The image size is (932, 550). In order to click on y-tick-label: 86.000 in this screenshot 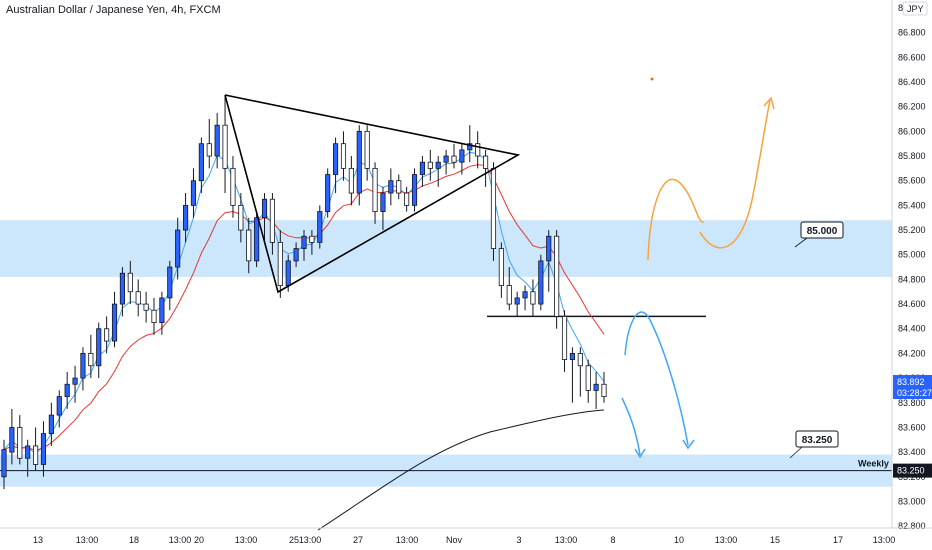, I will do `click(912, 131)`.